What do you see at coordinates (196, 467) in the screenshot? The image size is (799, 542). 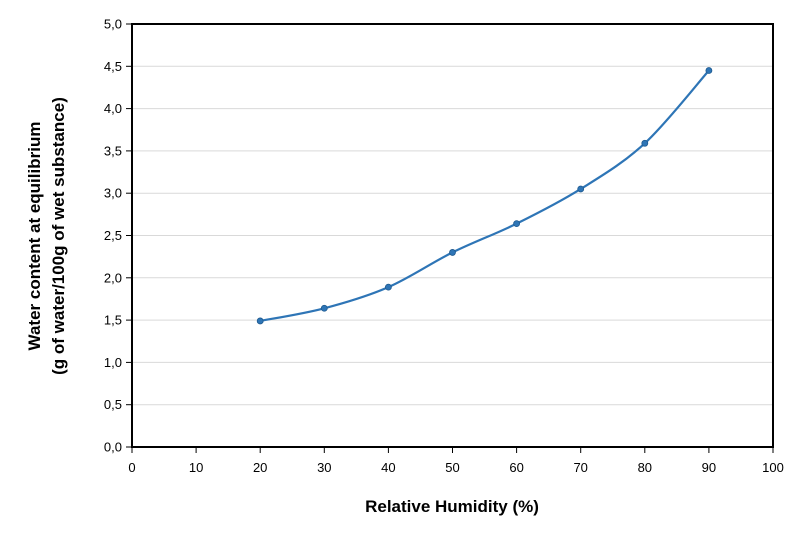 I see `x-tick-label: 10` at bounding box center [196, 467].